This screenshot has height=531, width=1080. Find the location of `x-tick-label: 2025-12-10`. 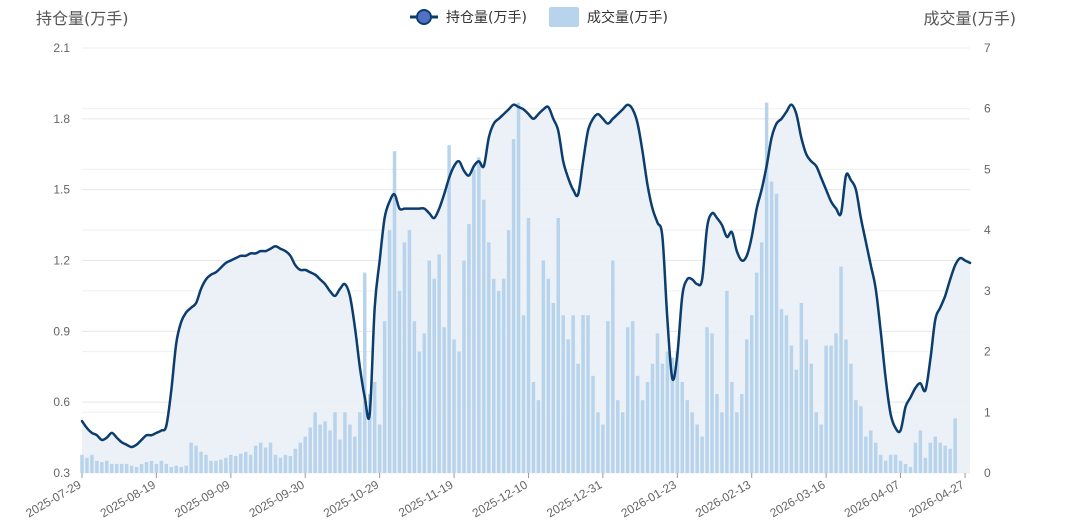

x-tick-label: 2025-12-10 is located at coordinates (500, 498).